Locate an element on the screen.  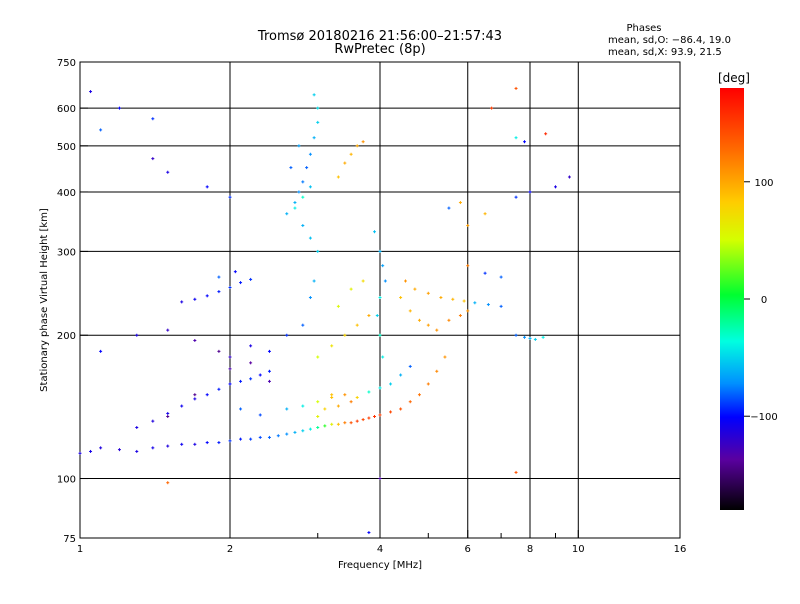
colorbar-tick-label: 100 is located at coordinates (763, 183).